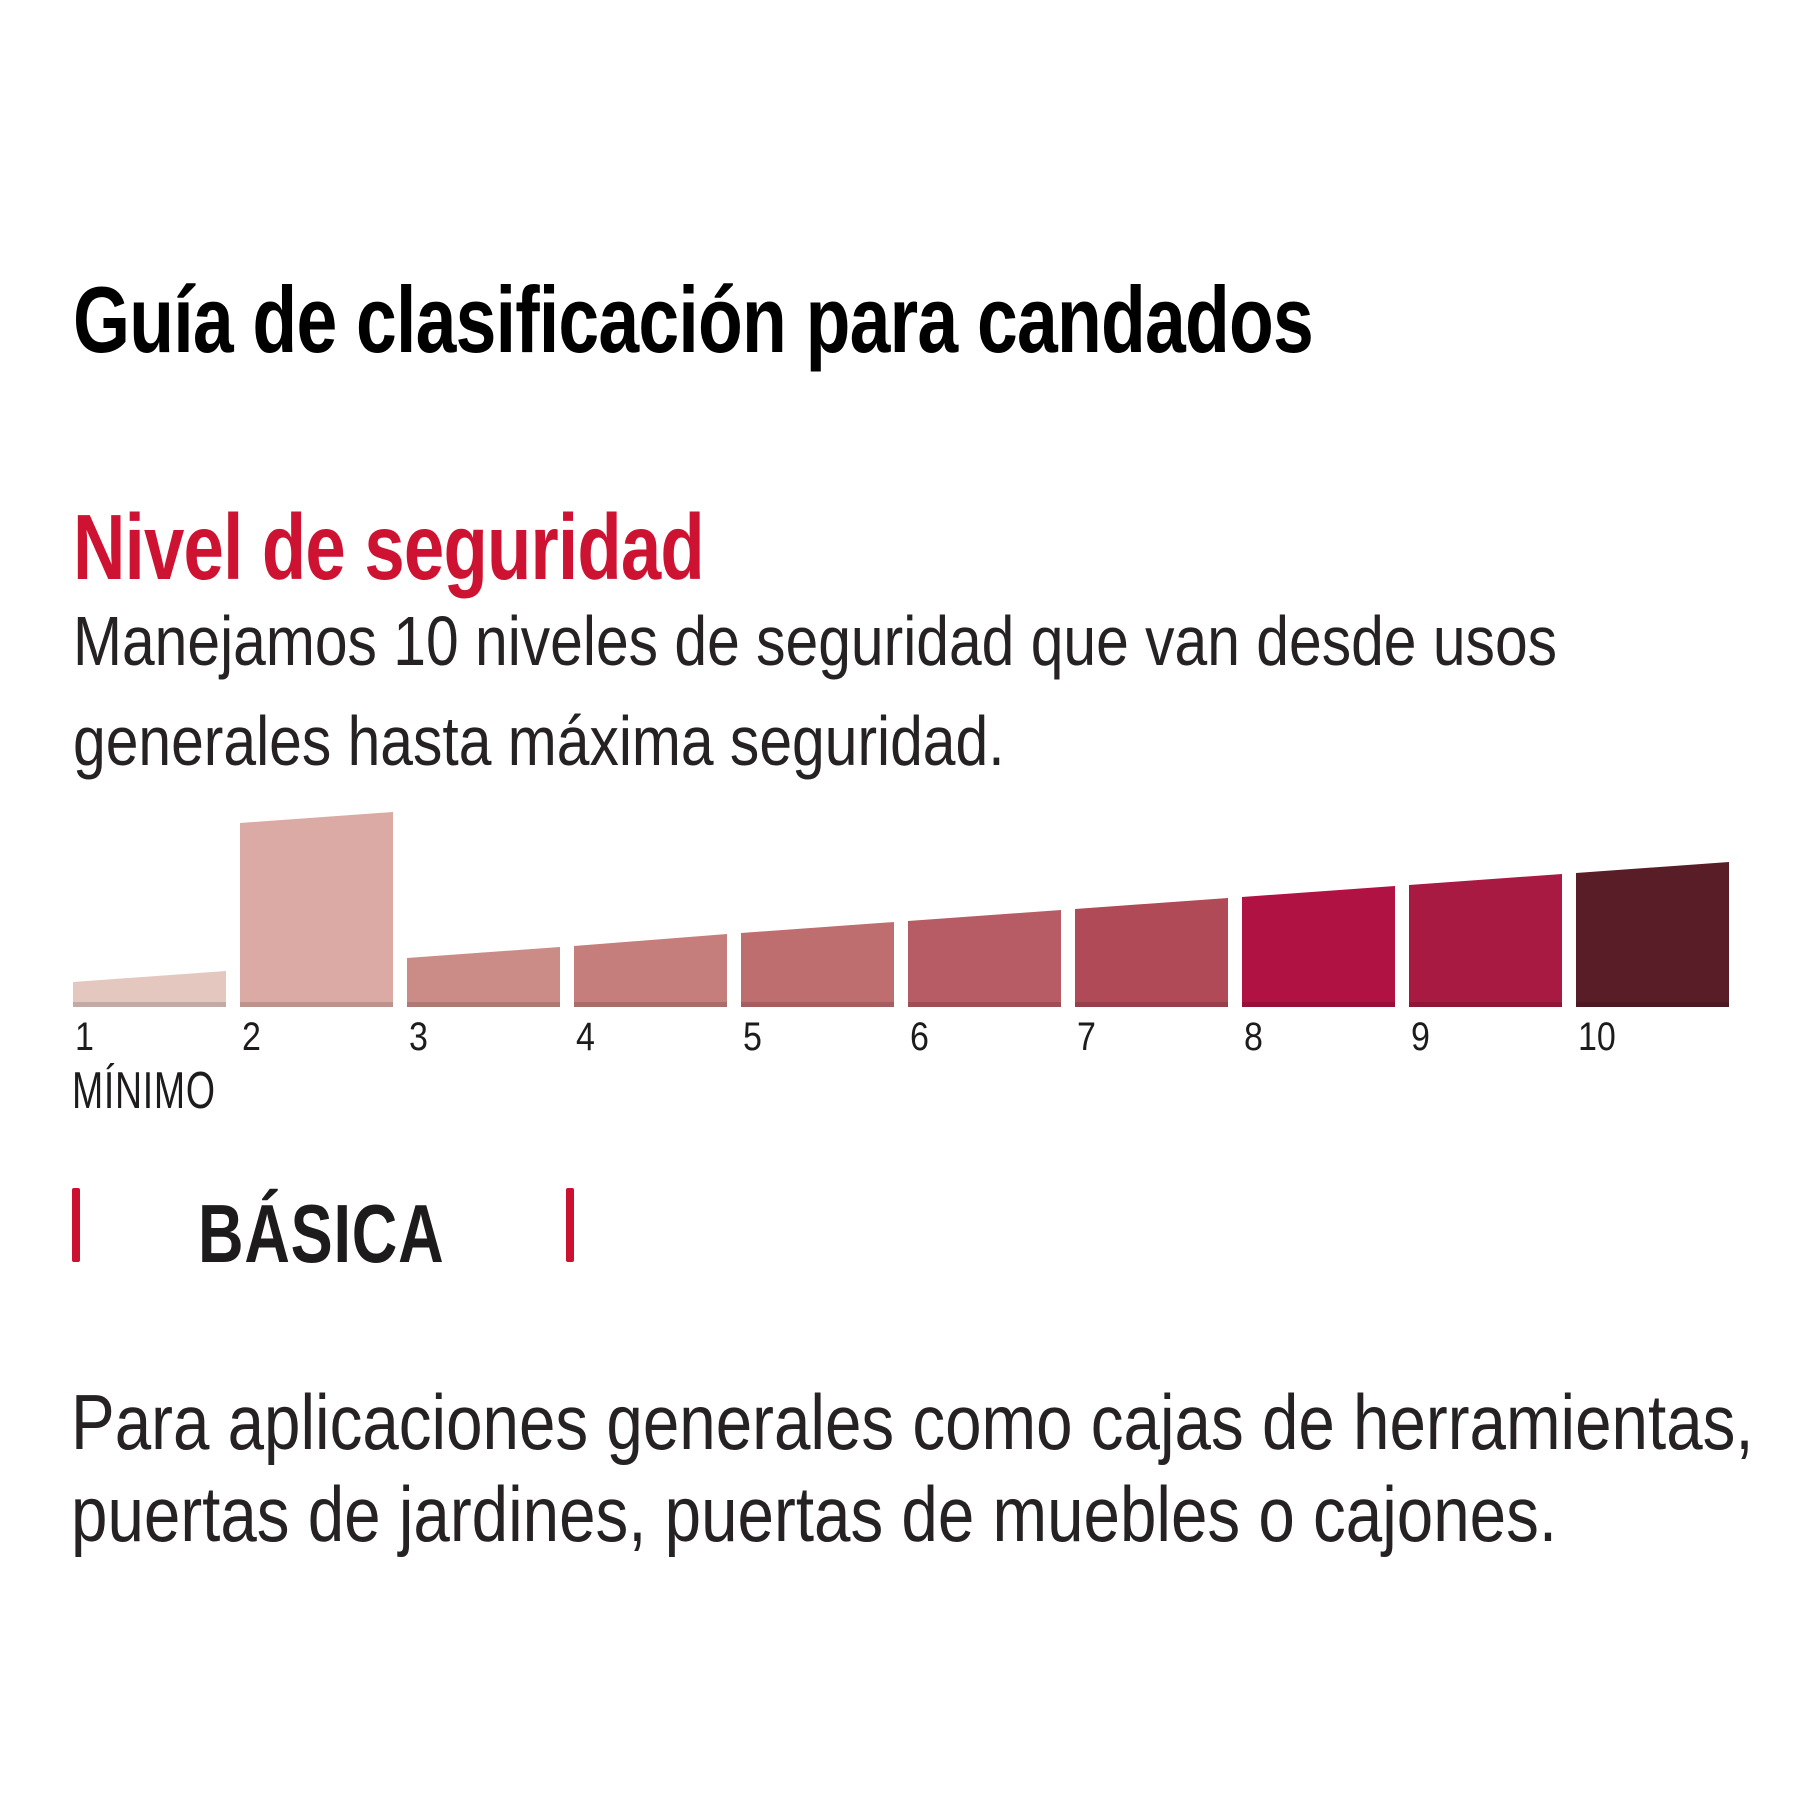 The height and width of the screenshot is (1800, 1800). What do you see at coordinates (570, 1225) in the screenshot?
I see `range-tick-right` at bounding box center [570, 1225].